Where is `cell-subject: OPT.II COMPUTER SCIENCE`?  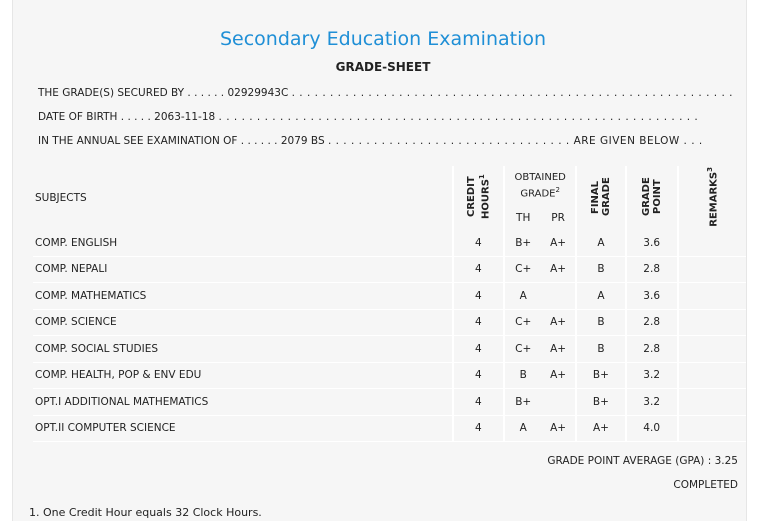 cell-subject: OPT.II COMPUTER SCIENCE is located at coordinates (242, 429).